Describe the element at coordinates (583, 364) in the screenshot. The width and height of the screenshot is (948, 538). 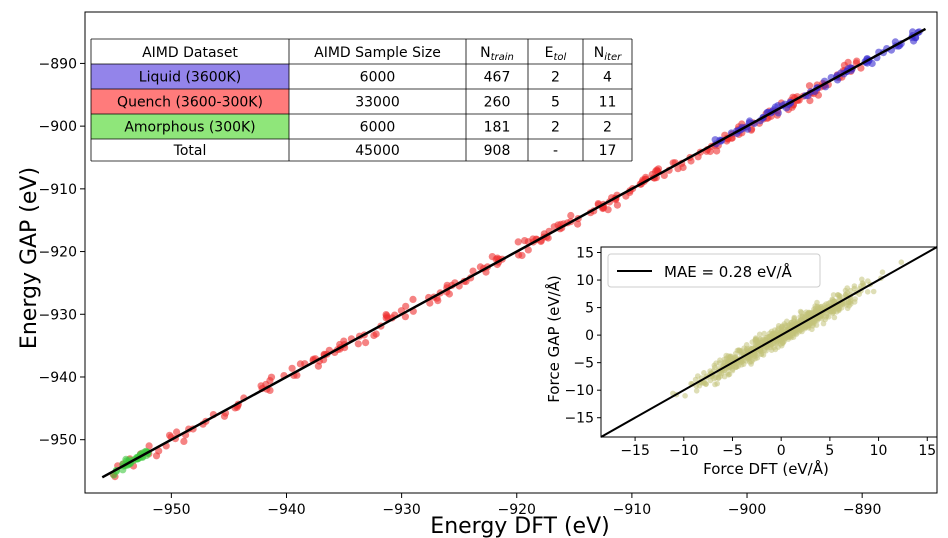
I see `inset-y-tick-label: −5` at that location.